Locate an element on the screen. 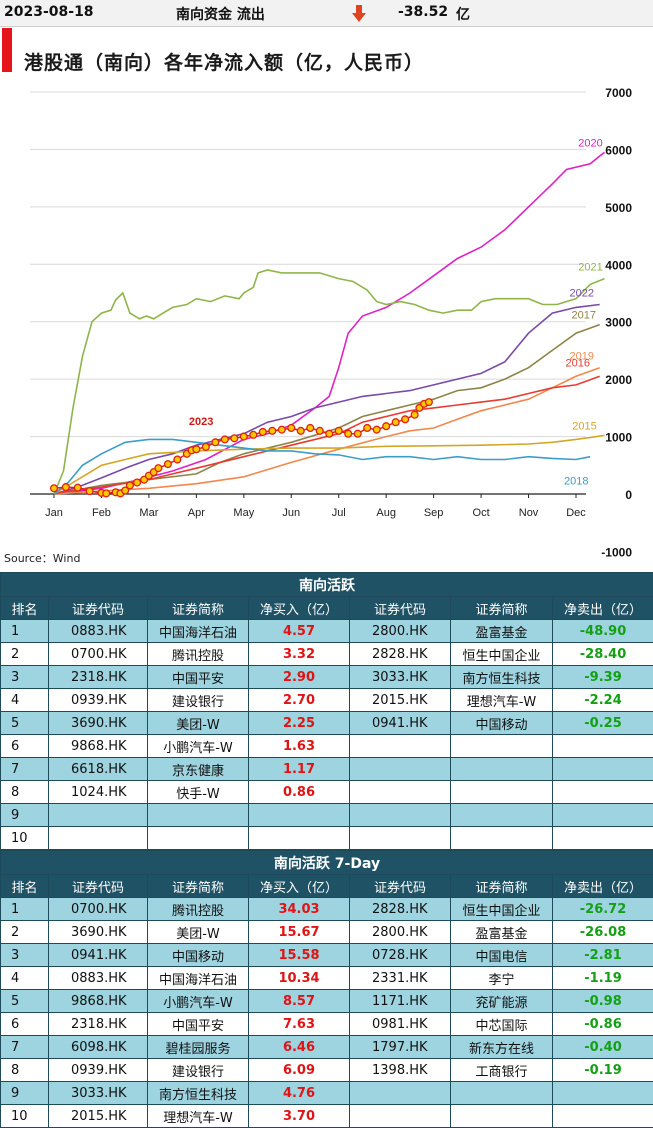 The width and height of the screenshot is (653, 1128). table-cell: 6098.HK is located at coordinates (98, 1047).